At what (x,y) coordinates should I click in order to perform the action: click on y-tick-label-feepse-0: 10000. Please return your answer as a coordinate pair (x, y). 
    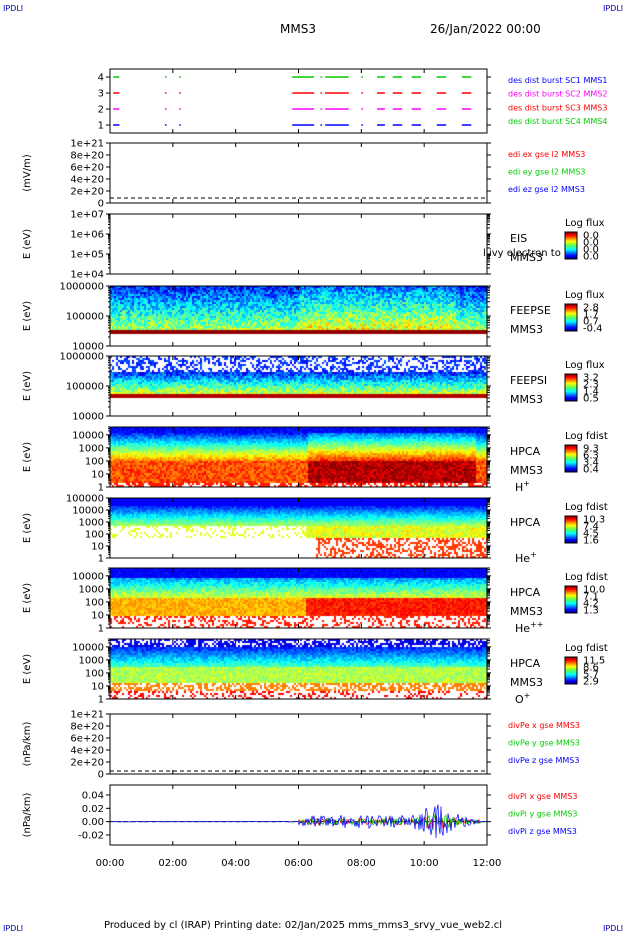
    Looking at the image, I should click on (88, 347).